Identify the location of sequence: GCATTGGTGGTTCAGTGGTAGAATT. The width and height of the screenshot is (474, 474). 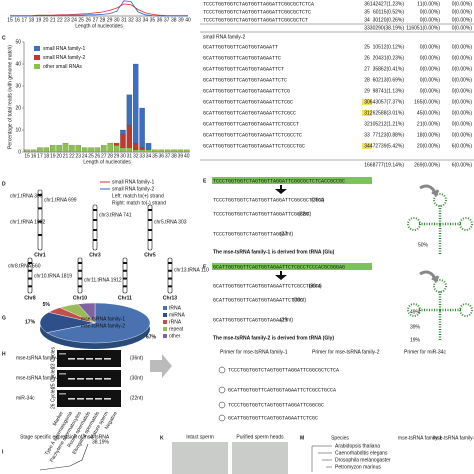
(240, 47).